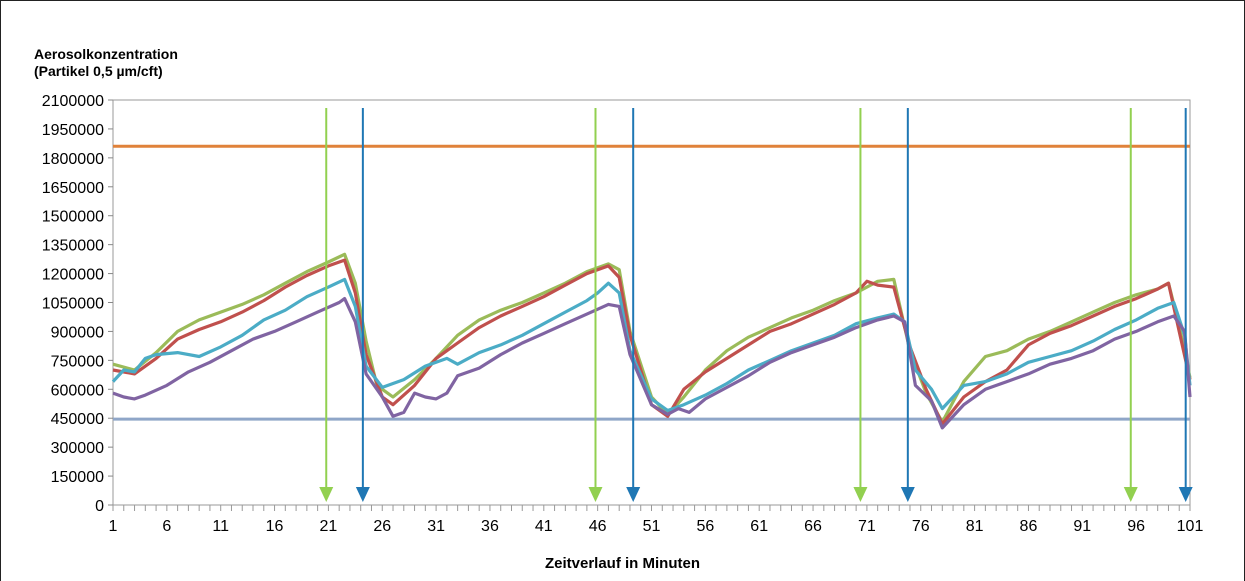 This screenshot has height=581, width=1245. Describe the element at coordinates (1190, 526) in the screenshot. I see `x-tick-label: 101` at that location.